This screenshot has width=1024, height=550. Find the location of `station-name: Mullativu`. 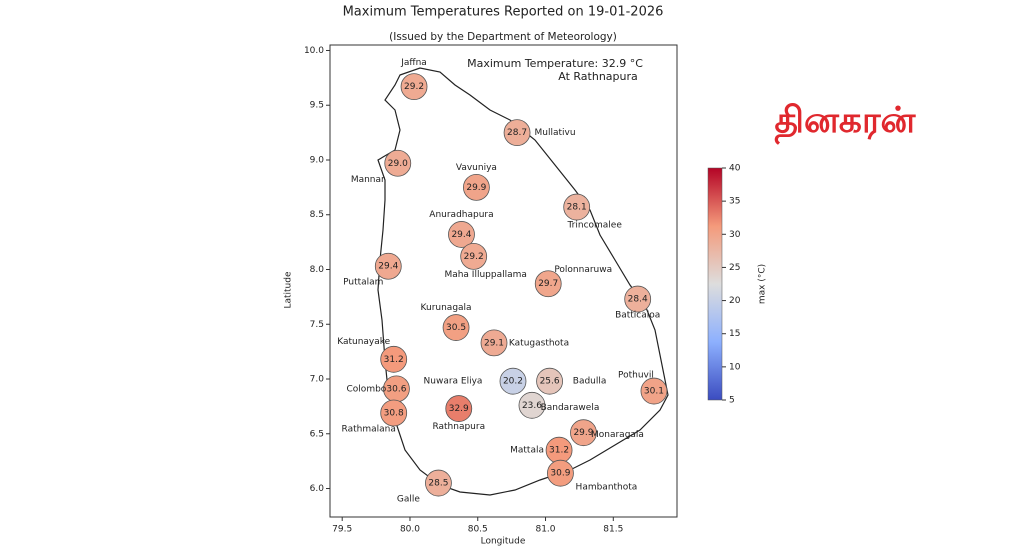

station-name: Mullativu is located at coordinates (555, 133).